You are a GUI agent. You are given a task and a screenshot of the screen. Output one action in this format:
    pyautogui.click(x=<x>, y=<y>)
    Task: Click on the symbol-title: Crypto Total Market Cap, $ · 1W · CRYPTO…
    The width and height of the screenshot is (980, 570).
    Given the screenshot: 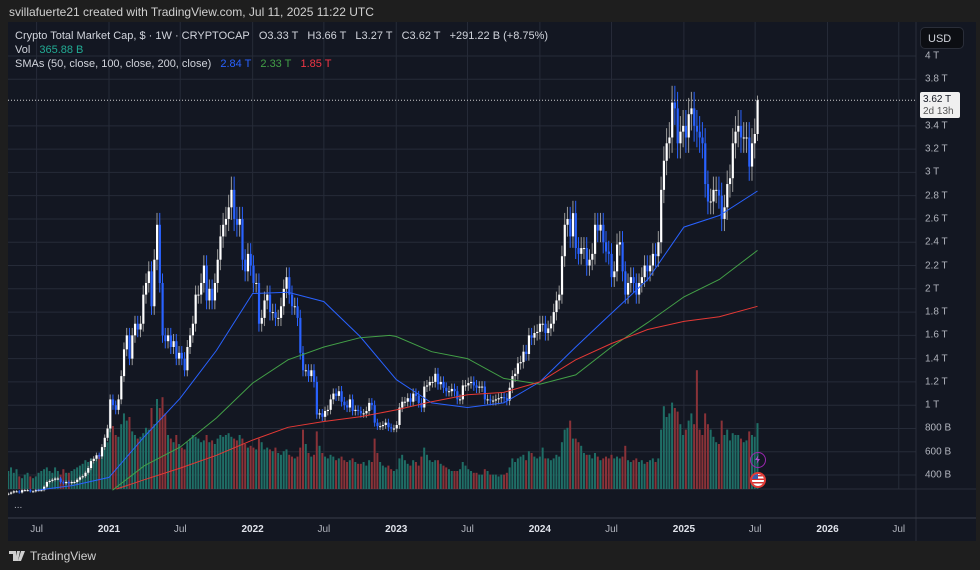 What is the action you would take?
    pyautogui.click(x=132, y=36)
    